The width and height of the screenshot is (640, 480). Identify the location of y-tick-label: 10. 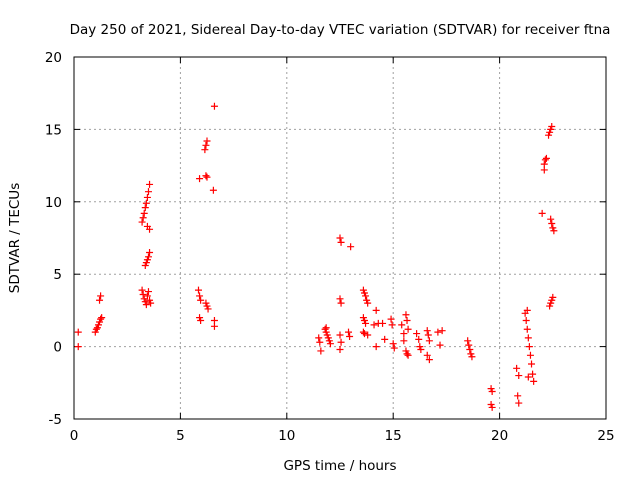
(53, 203).